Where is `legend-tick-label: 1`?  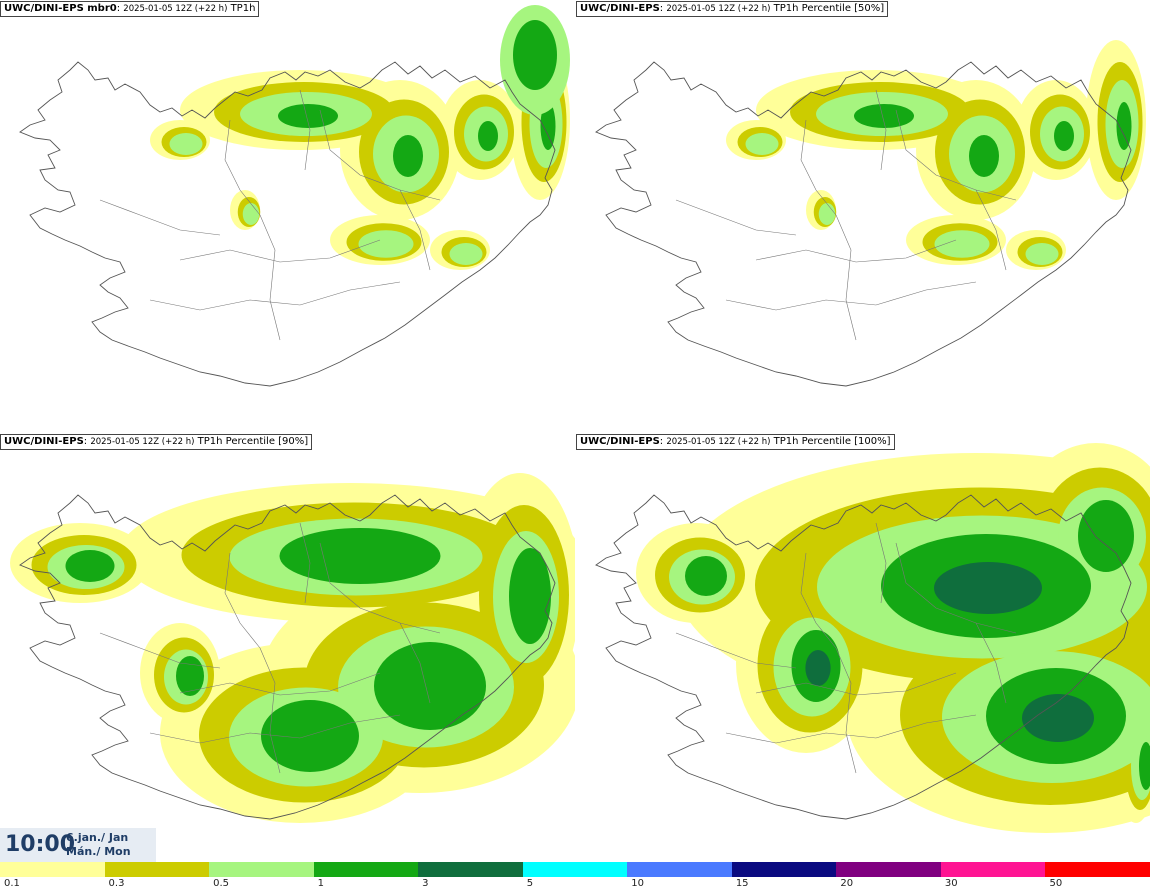
legend-tick-label: 1 is located at coordinates (320, 883).